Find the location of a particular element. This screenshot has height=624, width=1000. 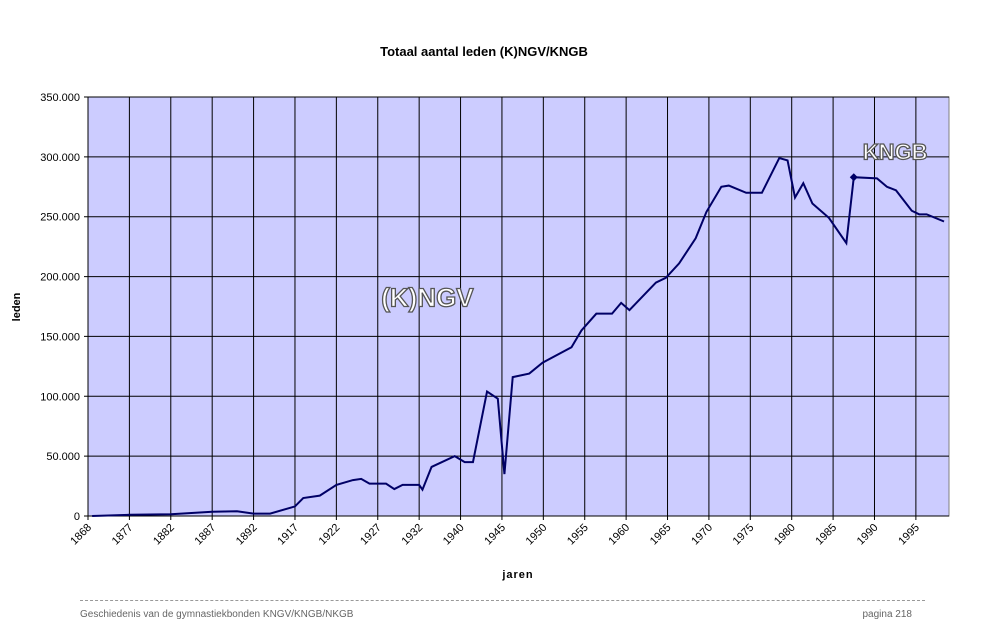

series-annotation: (K)NGV is located at coordinates (427, 298).